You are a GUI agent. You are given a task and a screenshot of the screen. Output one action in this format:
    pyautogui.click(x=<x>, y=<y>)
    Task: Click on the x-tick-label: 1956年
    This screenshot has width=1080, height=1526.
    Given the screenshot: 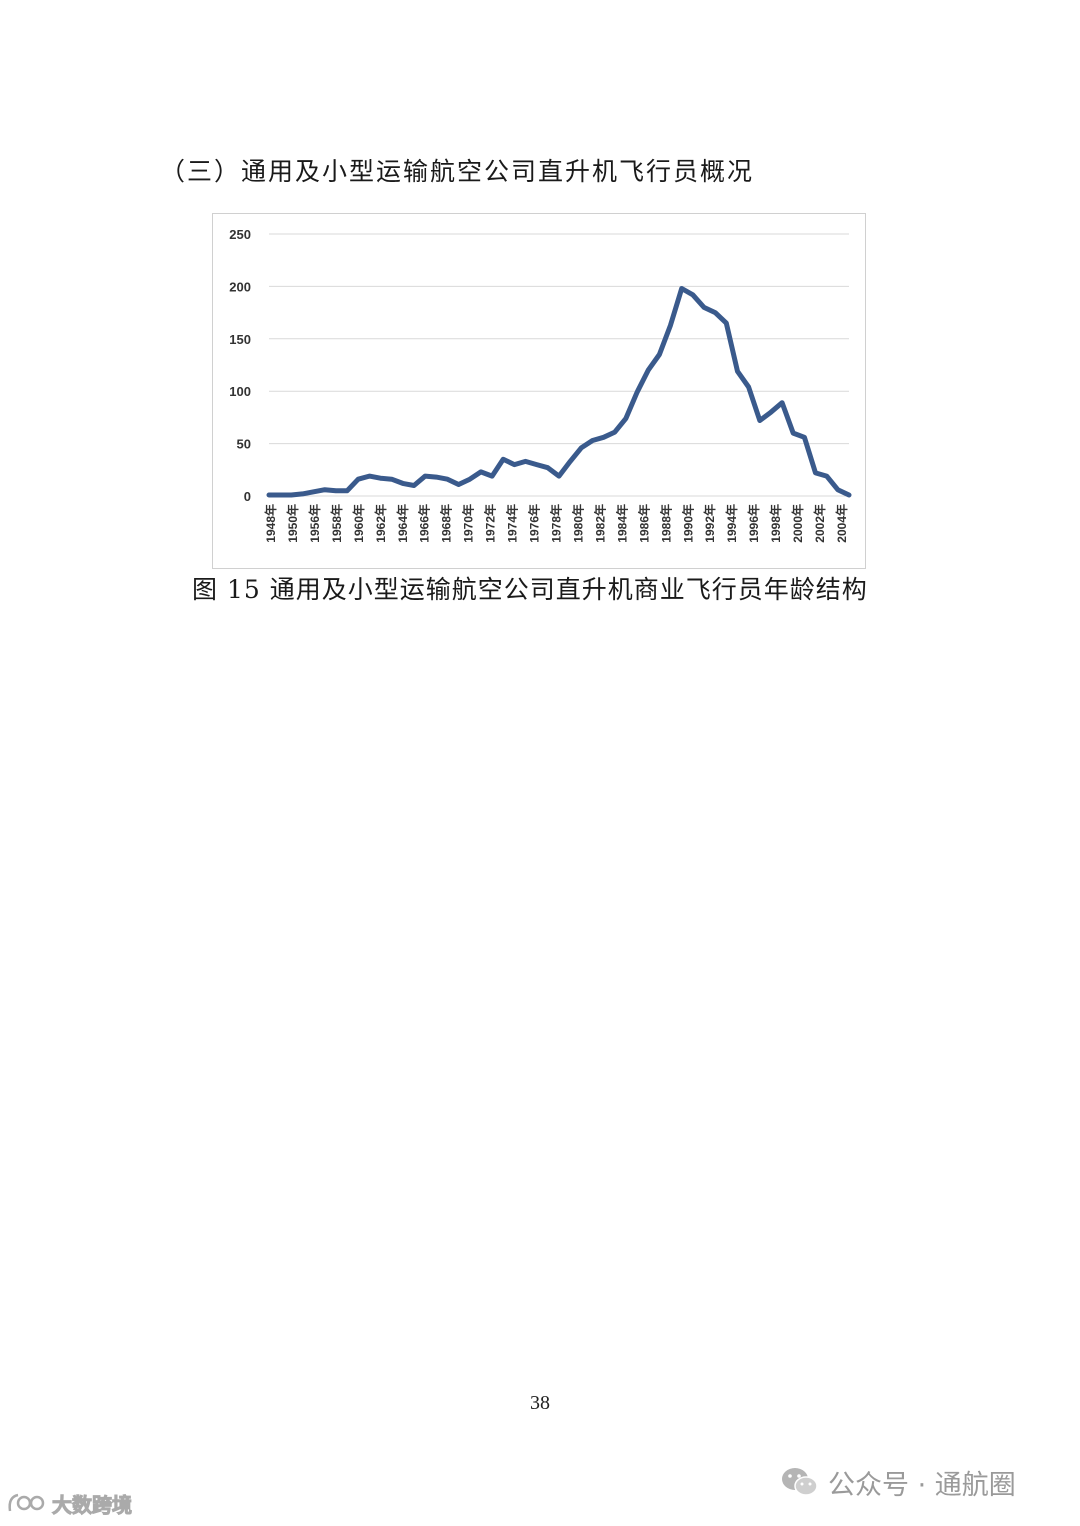 What is the action you would take?
    pyautogui.click(x=314, y=523)
    